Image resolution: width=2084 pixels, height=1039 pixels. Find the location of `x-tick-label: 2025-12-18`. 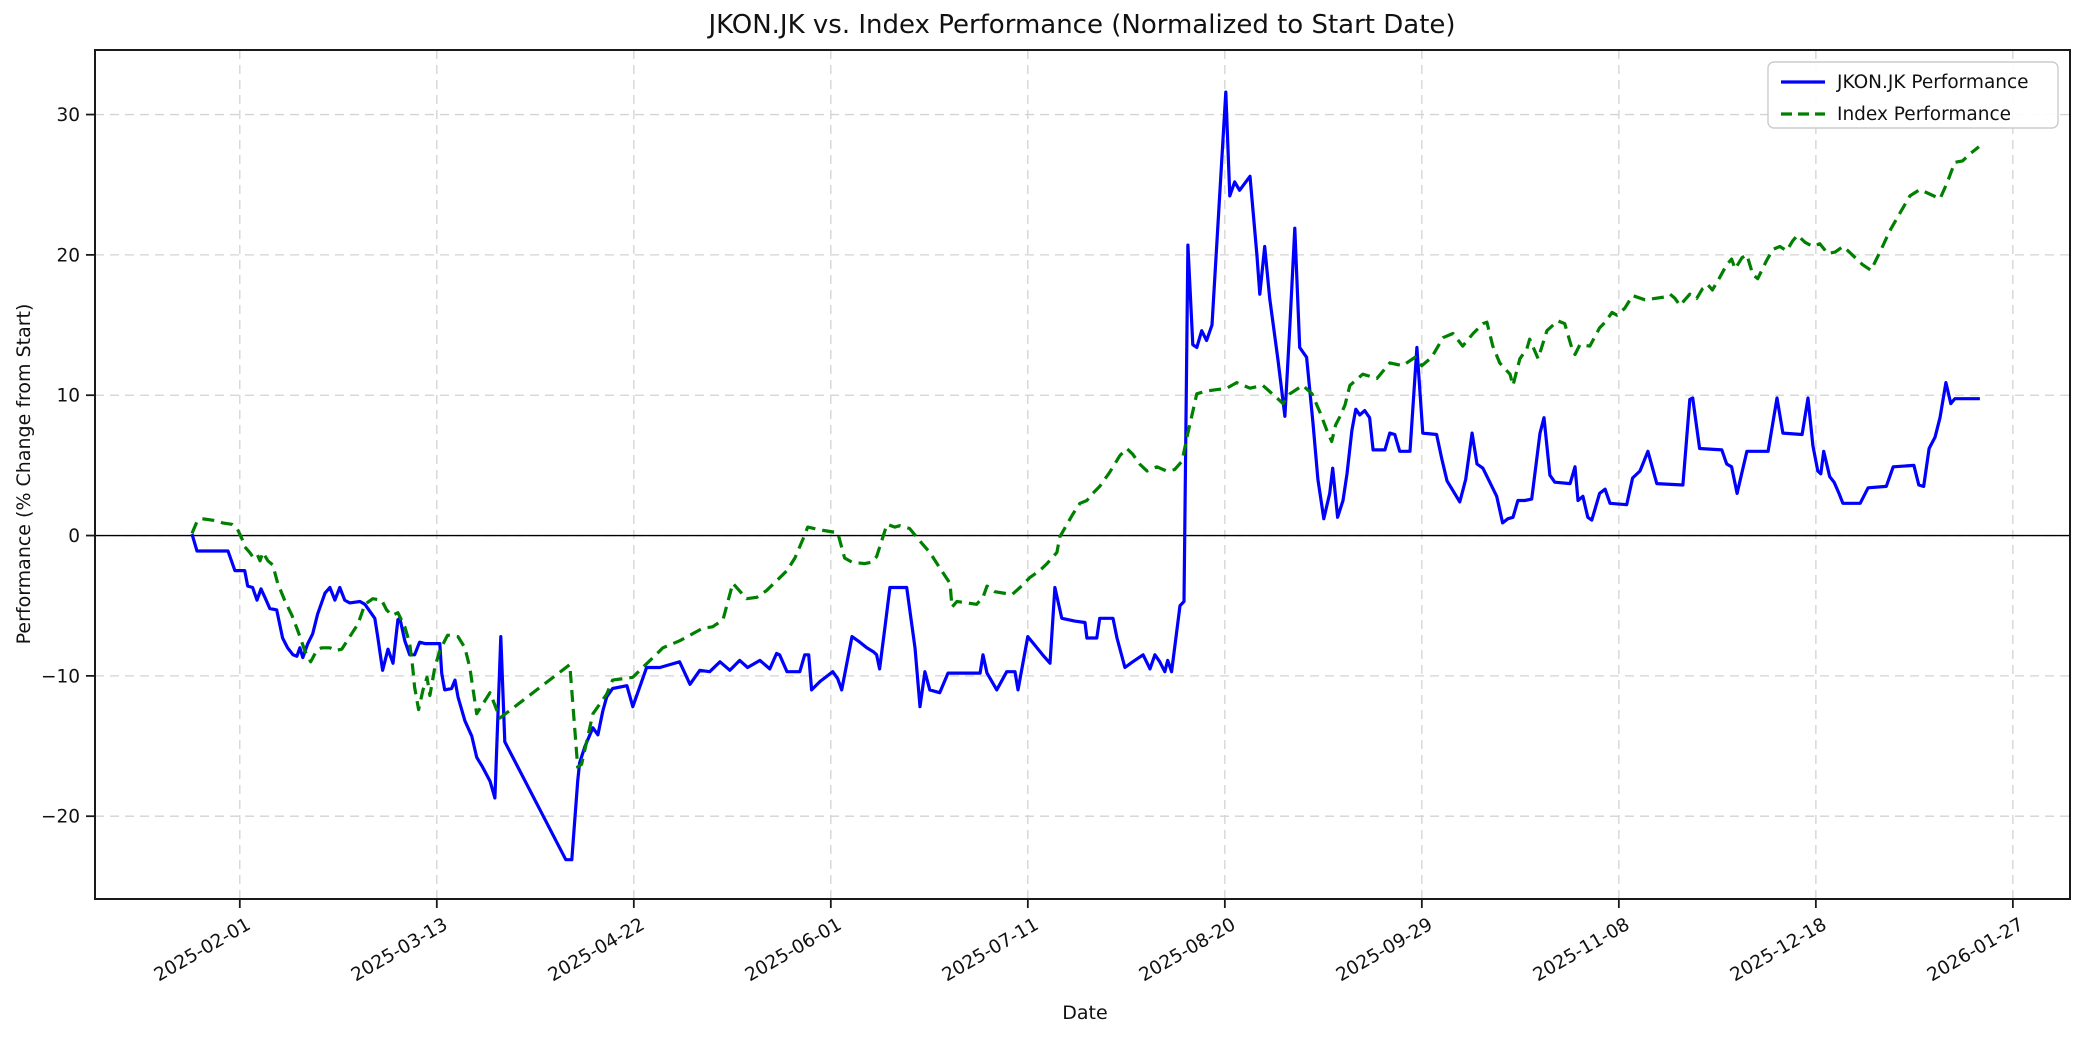

x-tick-label: 2025-12-18 is located at coordinates (1779, 950).